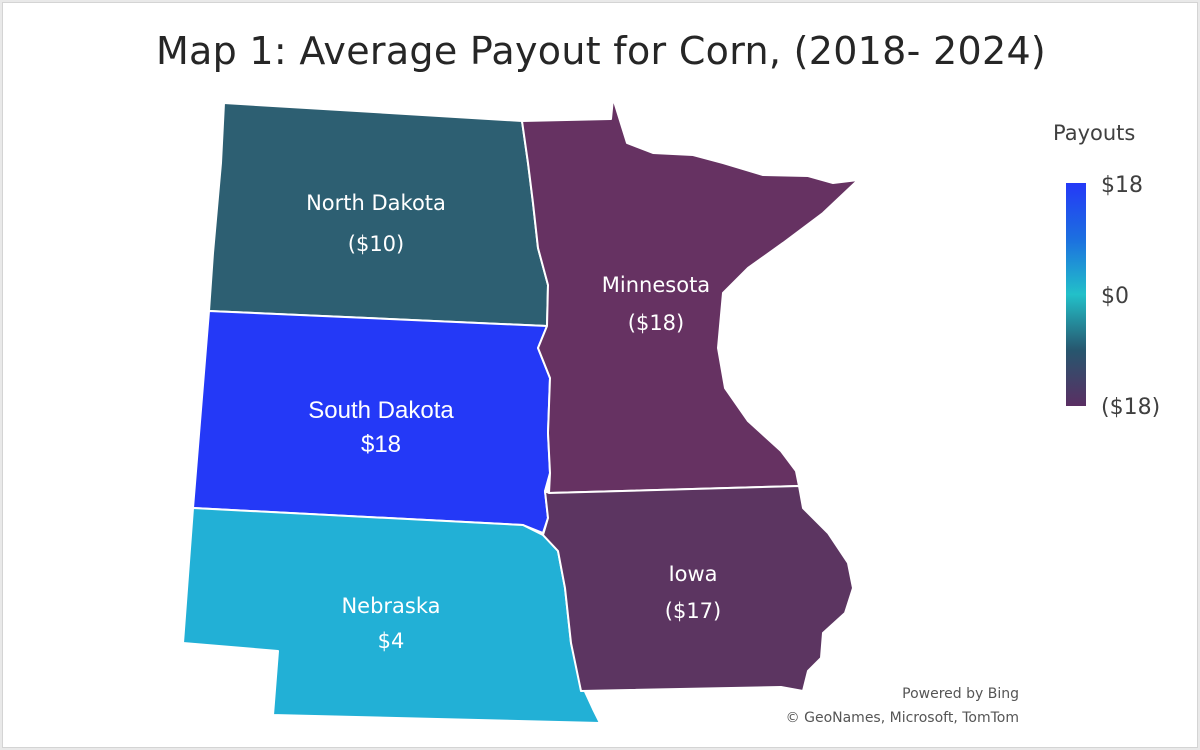  Describe the element at coordinates (1115, 296) in the screenshot. I see `legend-tick-mid: $0` at that location.